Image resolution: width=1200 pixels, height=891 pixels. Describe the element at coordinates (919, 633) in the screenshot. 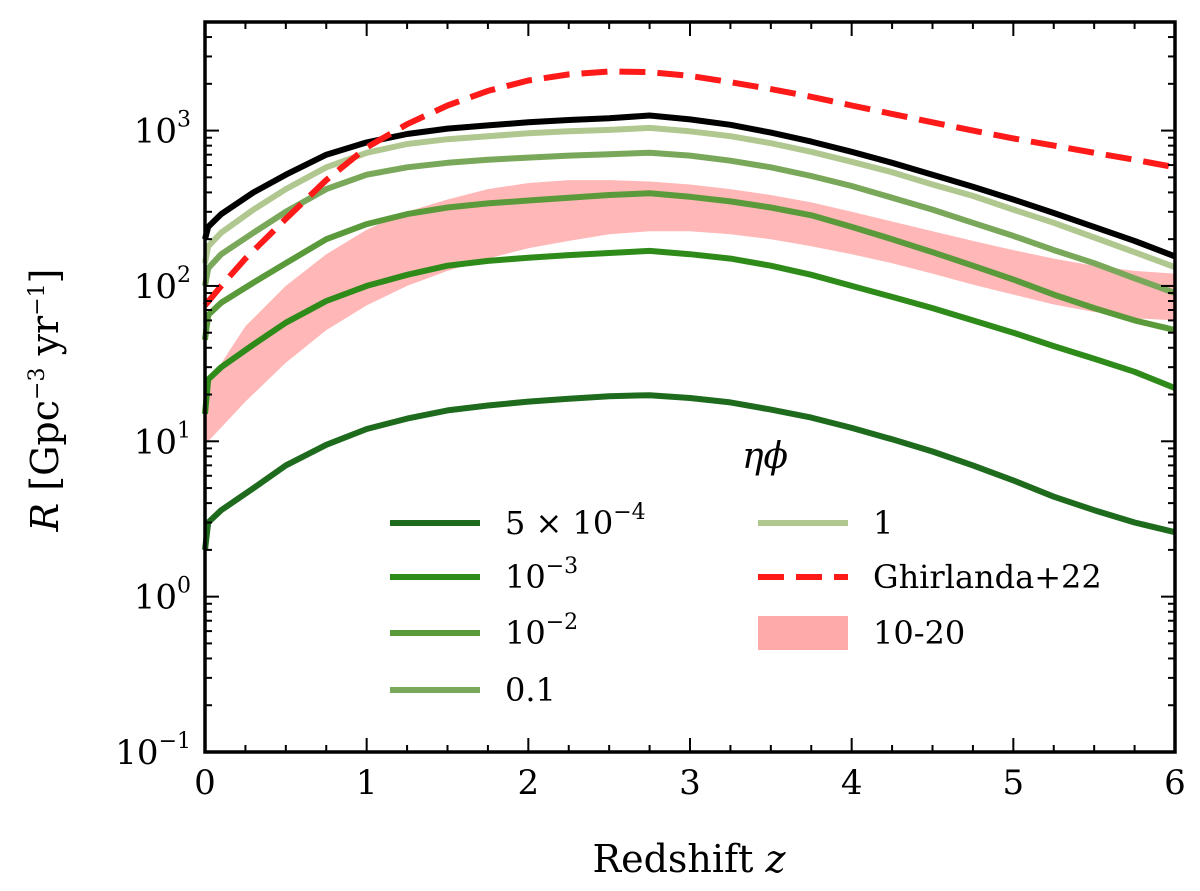

I see `legend-label-10-20: 10-20` at that location.